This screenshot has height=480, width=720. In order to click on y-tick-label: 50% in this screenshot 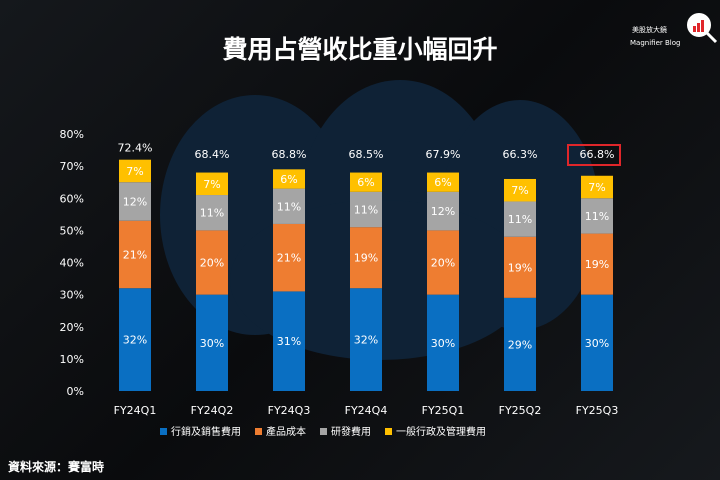, I will do `click(72, 230)`.